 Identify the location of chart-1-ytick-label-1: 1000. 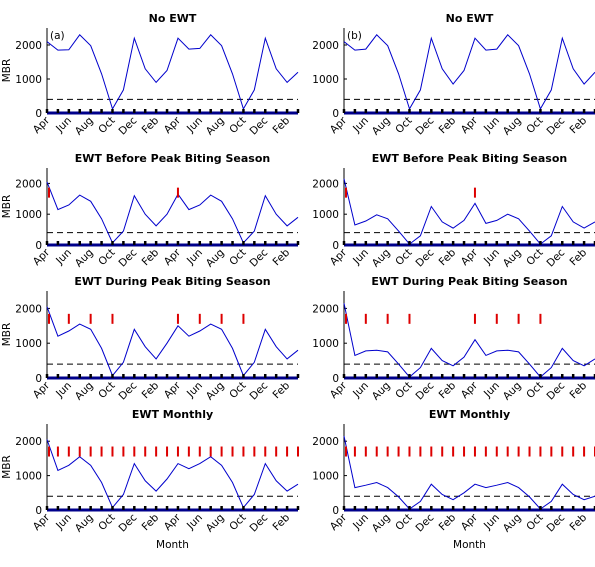
(28, 80).